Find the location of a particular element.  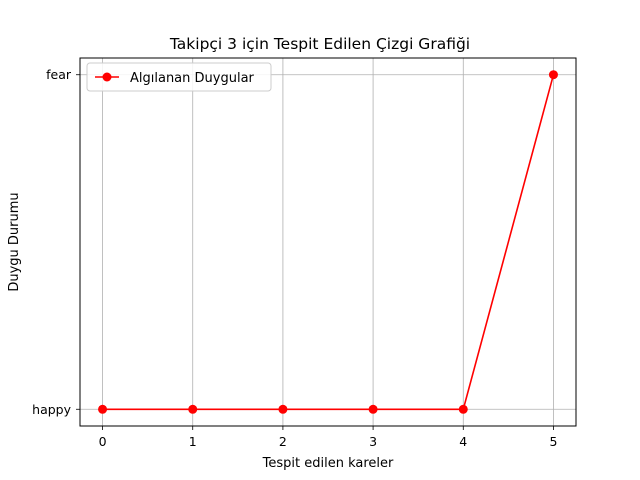

legend-label: Algılanan Duygular is located at coordinates (192, 78).